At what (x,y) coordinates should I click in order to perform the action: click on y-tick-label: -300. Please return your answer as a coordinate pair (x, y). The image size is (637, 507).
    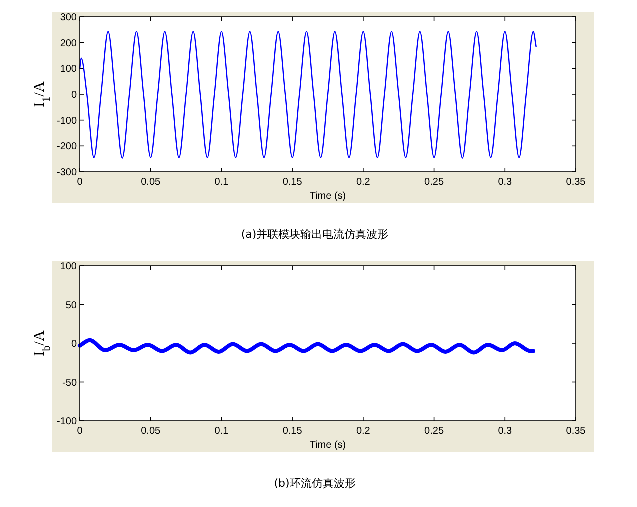
    Looking at the image, I should click on (67, 173).